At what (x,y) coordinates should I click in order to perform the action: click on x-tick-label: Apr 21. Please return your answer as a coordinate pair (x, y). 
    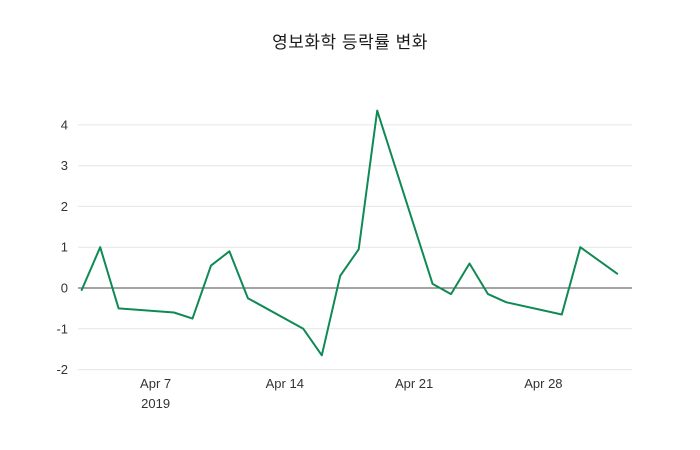
    Looking at the image, I should click on (414, 383).